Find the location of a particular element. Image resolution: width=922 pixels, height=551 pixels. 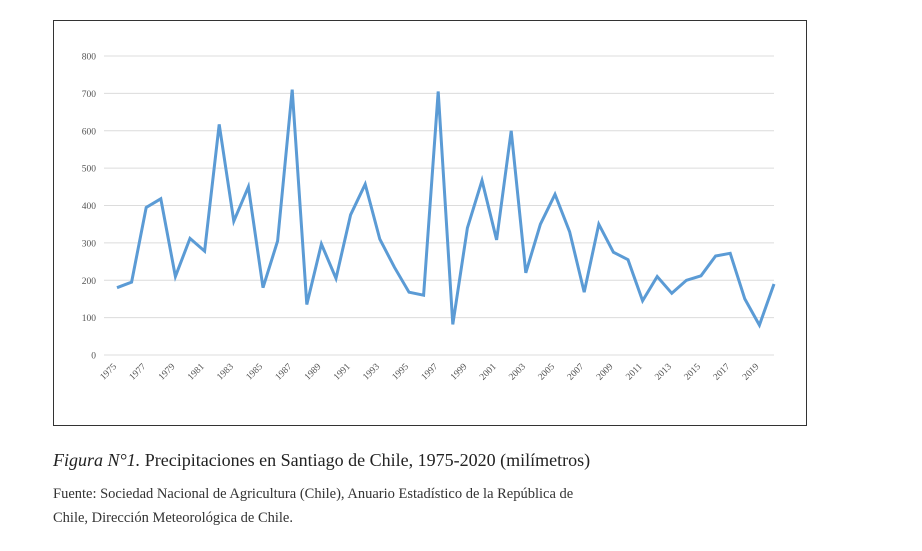

x-tick-label: 2015 is located at coordinates (693, 372).